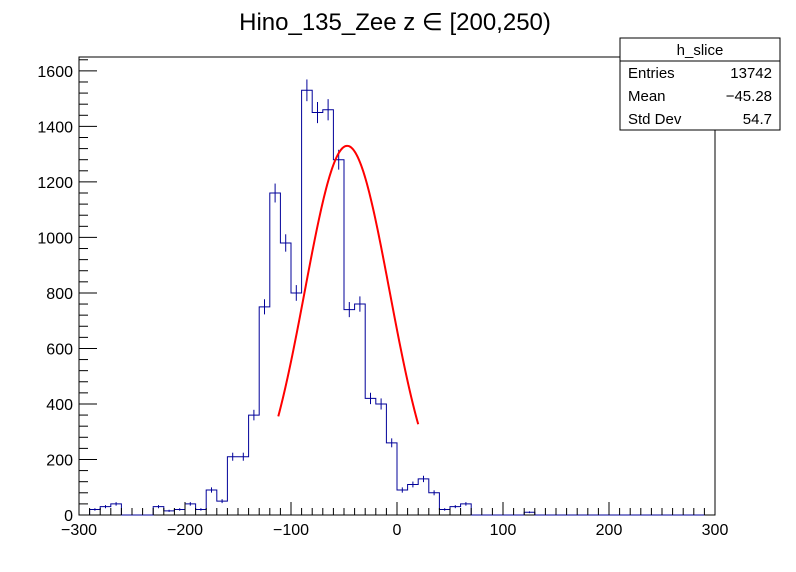 This screenshot has width=796, height=572. What do you see at coordinates (79, 530) in the screenshot?
I see `x-tick-label: −300` at bounding box center [79, 530].